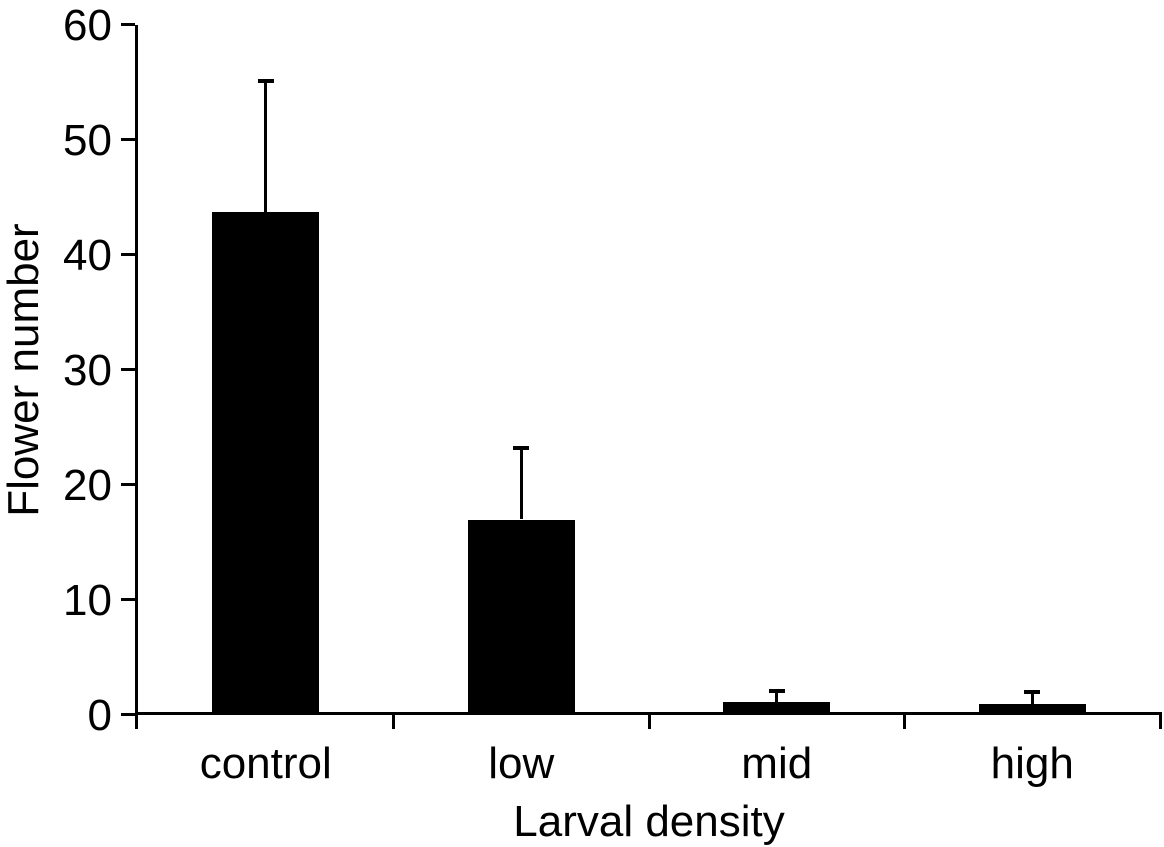 Image resolution: width=1164 pixels, height=847 pixels. Describe the element at coordinates (87, 600) in the screenshot. I see `y-tick-label: 10` at that location.